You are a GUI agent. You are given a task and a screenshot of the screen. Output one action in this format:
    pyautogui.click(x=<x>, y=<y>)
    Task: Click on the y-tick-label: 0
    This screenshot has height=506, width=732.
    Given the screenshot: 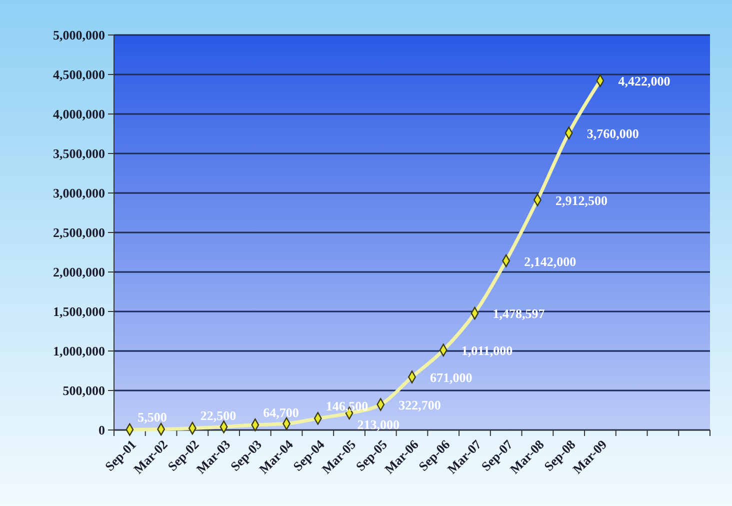 What is the action you would take?
    pyautogui.click(x=101, y=430)
    